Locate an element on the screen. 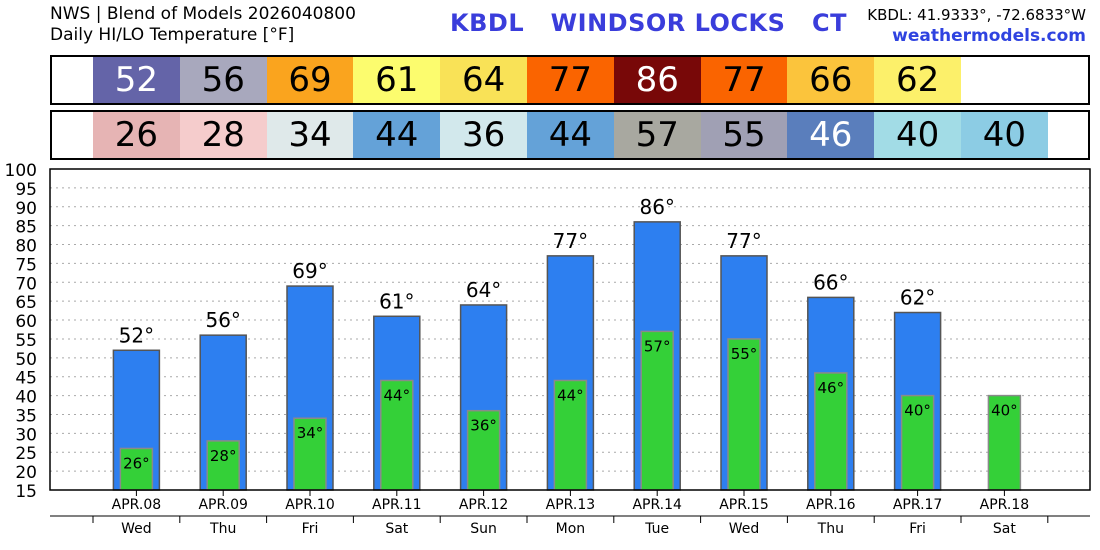  lo-strip-cell: 57 is located at coordinates (657, 135).